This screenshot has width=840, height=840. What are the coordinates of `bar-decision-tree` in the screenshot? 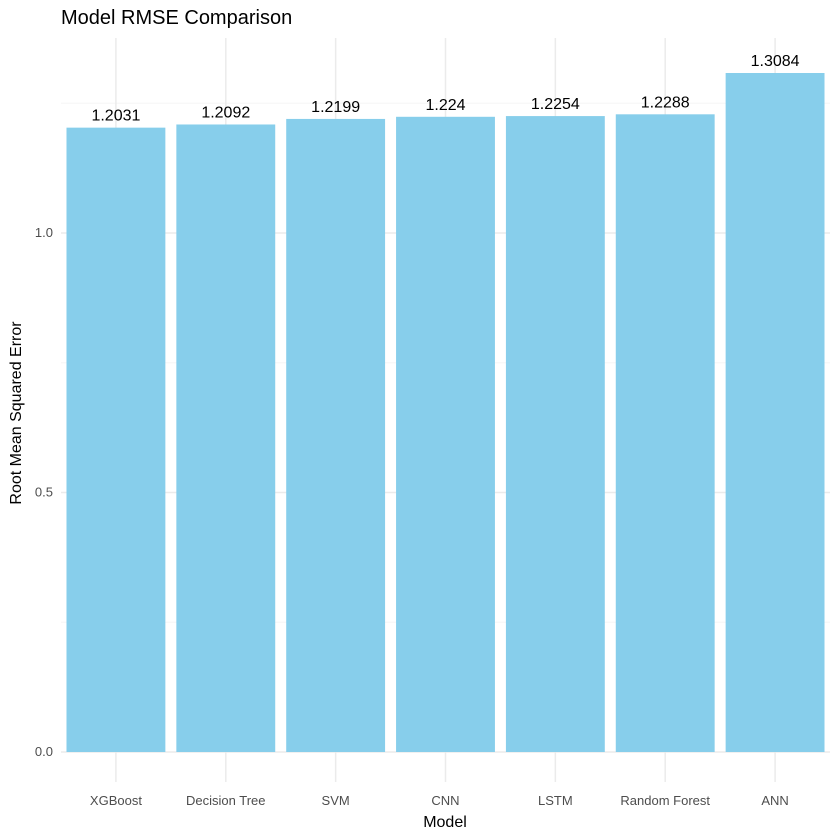 It's located at (226, 438).